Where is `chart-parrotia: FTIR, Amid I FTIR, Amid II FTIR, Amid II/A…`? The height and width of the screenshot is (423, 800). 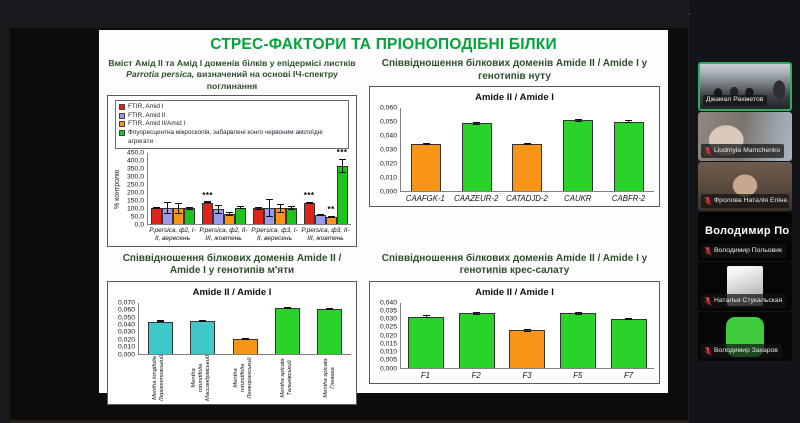
chart-parrotia: FTIR, Amid I FTIR, Amid II FTIR, Amid II/A… is located at coordinates (232, 170).